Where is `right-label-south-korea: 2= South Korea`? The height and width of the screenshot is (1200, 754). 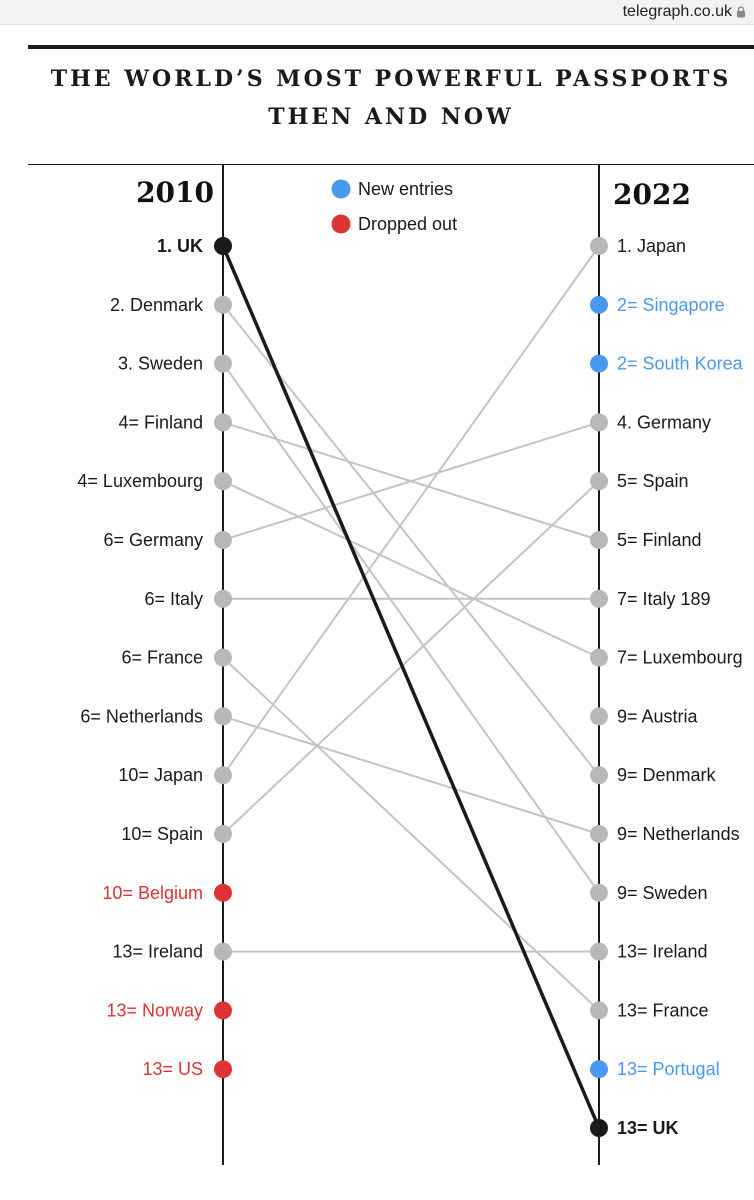 right-label-south-korea: 2= South Korea is located at coordinates (680, 364).